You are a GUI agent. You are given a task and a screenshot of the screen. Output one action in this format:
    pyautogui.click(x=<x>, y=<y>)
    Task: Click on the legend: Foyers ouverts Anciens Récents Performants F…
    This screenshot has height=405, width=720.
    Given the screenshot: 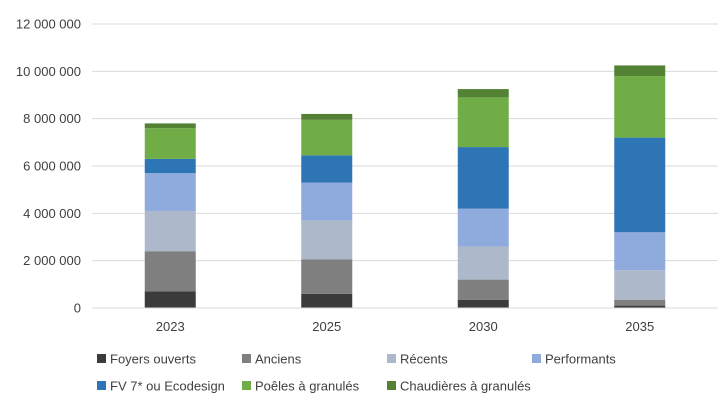 What is the action you would take?
    pyautogui.click(x=356, y=373)
    